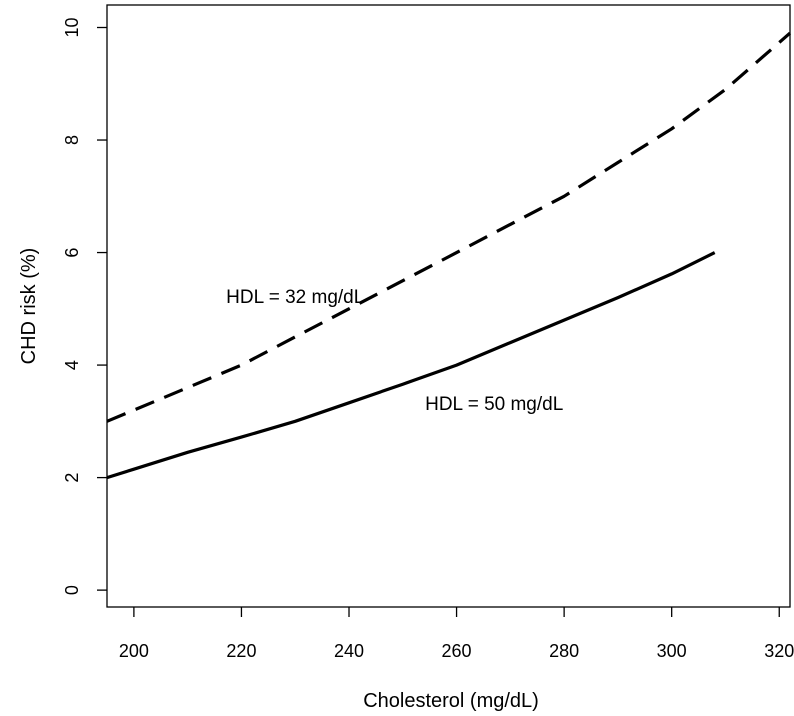 This screenshot has width=794, height=716. I want to click on x-tick-label: 240, so click(349, 651).